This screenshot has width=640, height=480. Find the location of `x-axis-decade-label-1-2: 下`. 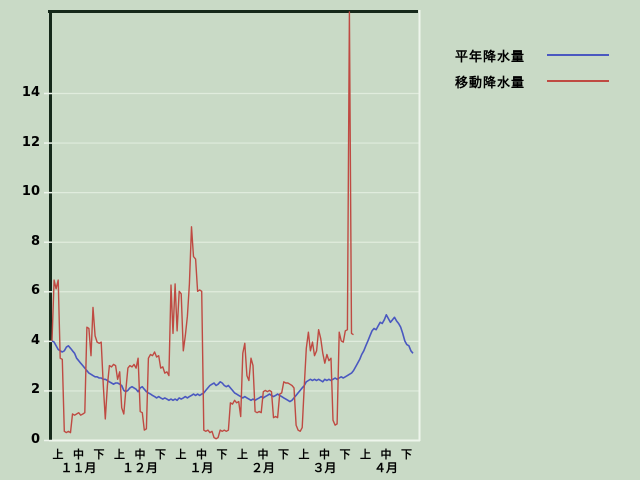

x-axis-decade-label-1-2: 下 is located at coordinates (160, 454).